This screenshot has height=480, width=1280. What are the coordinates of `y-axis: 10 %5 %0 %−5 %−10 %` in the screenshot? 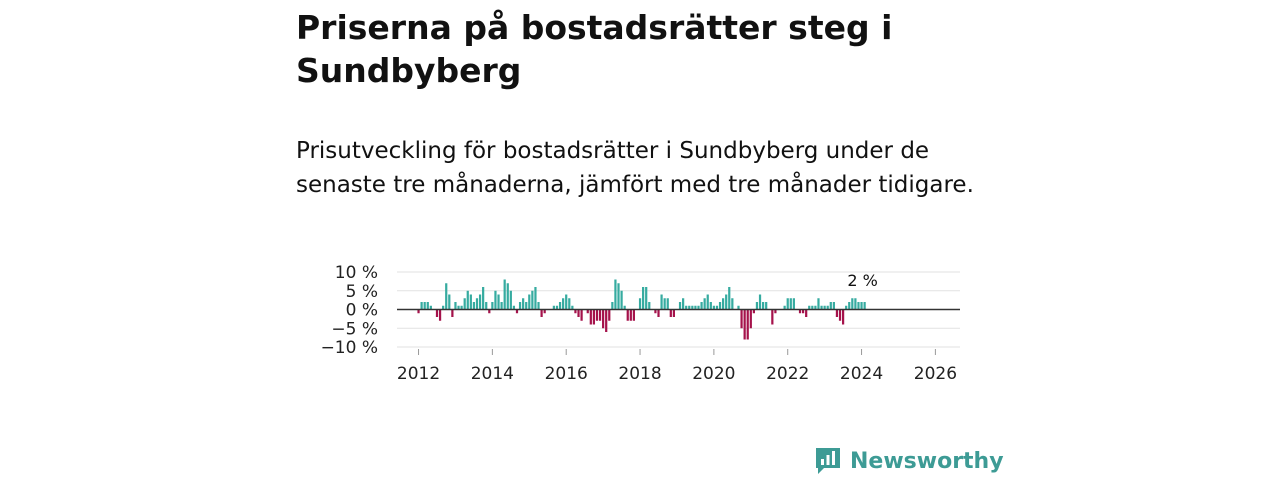 It's located at (349, 310).